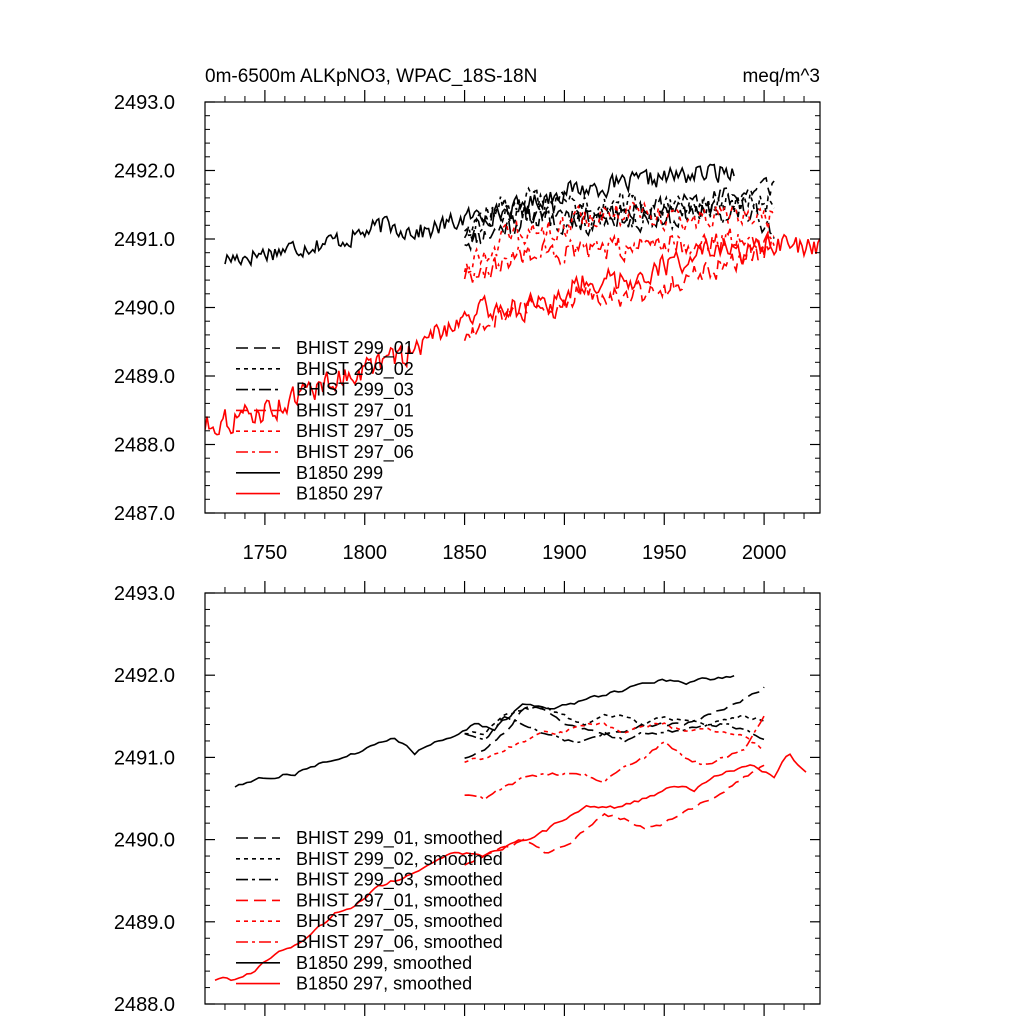  Describe the element at coordinates (144, 514) in the screenshot. I see `y-tick-label: 2487.0` at that location.